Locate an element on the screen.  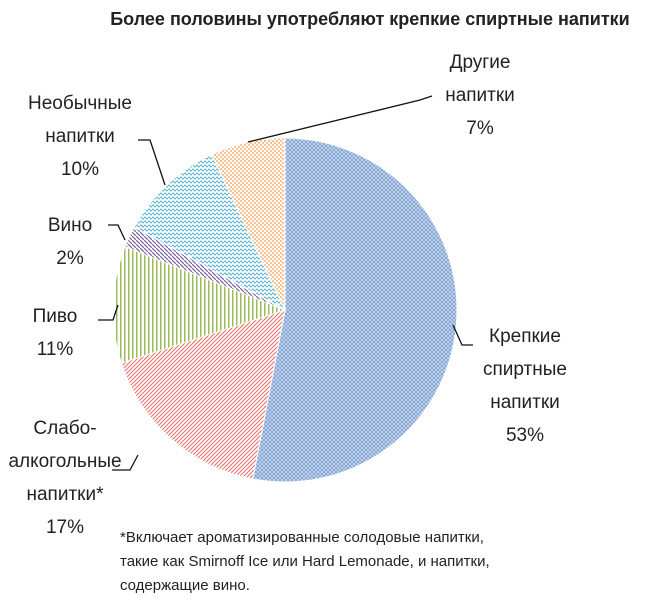
slice-label: Крепкие спиртные напитки 53% is located at coordinates (525, 386).